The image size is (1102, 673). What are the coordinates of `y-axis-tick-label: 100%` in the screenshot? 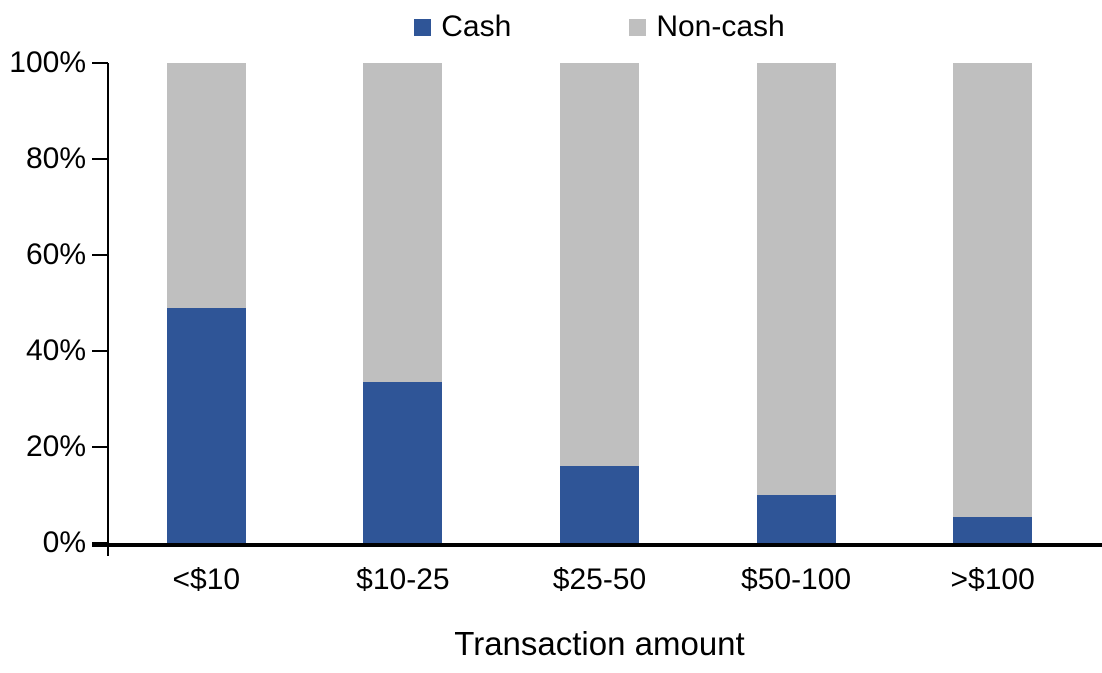 It's located at (47, 62).